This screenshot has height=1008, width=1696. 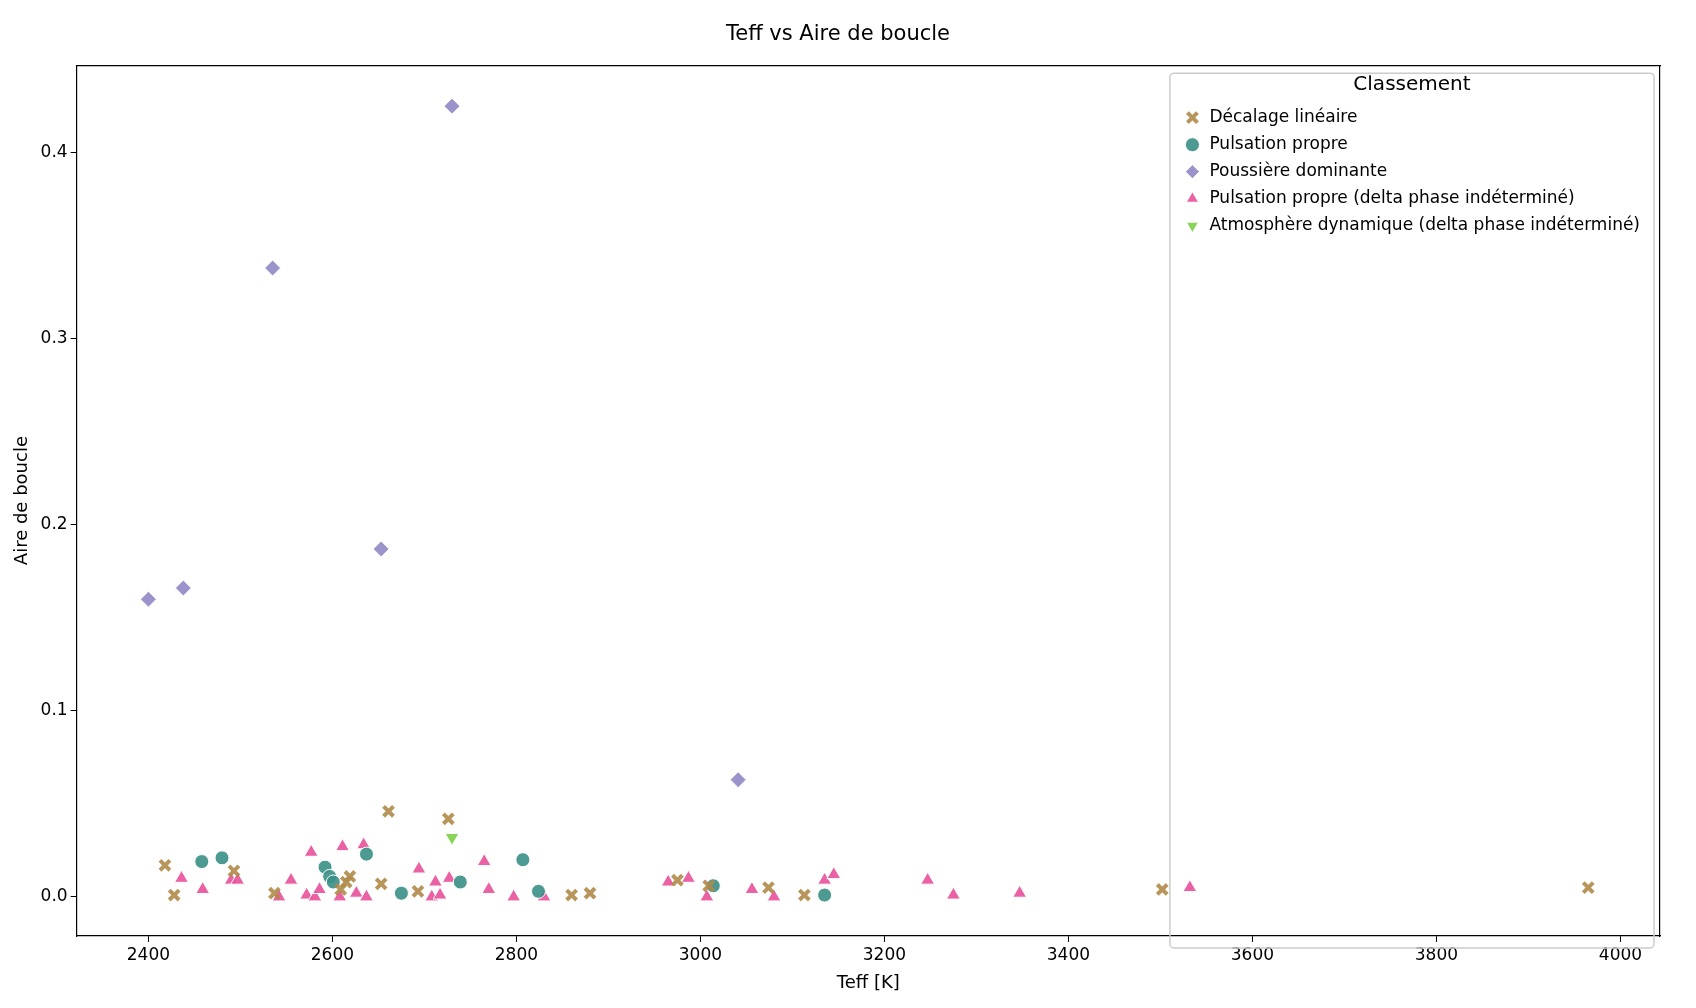 I want to click on legend-label: Poussière dominante, so click(x=1298, y=170).